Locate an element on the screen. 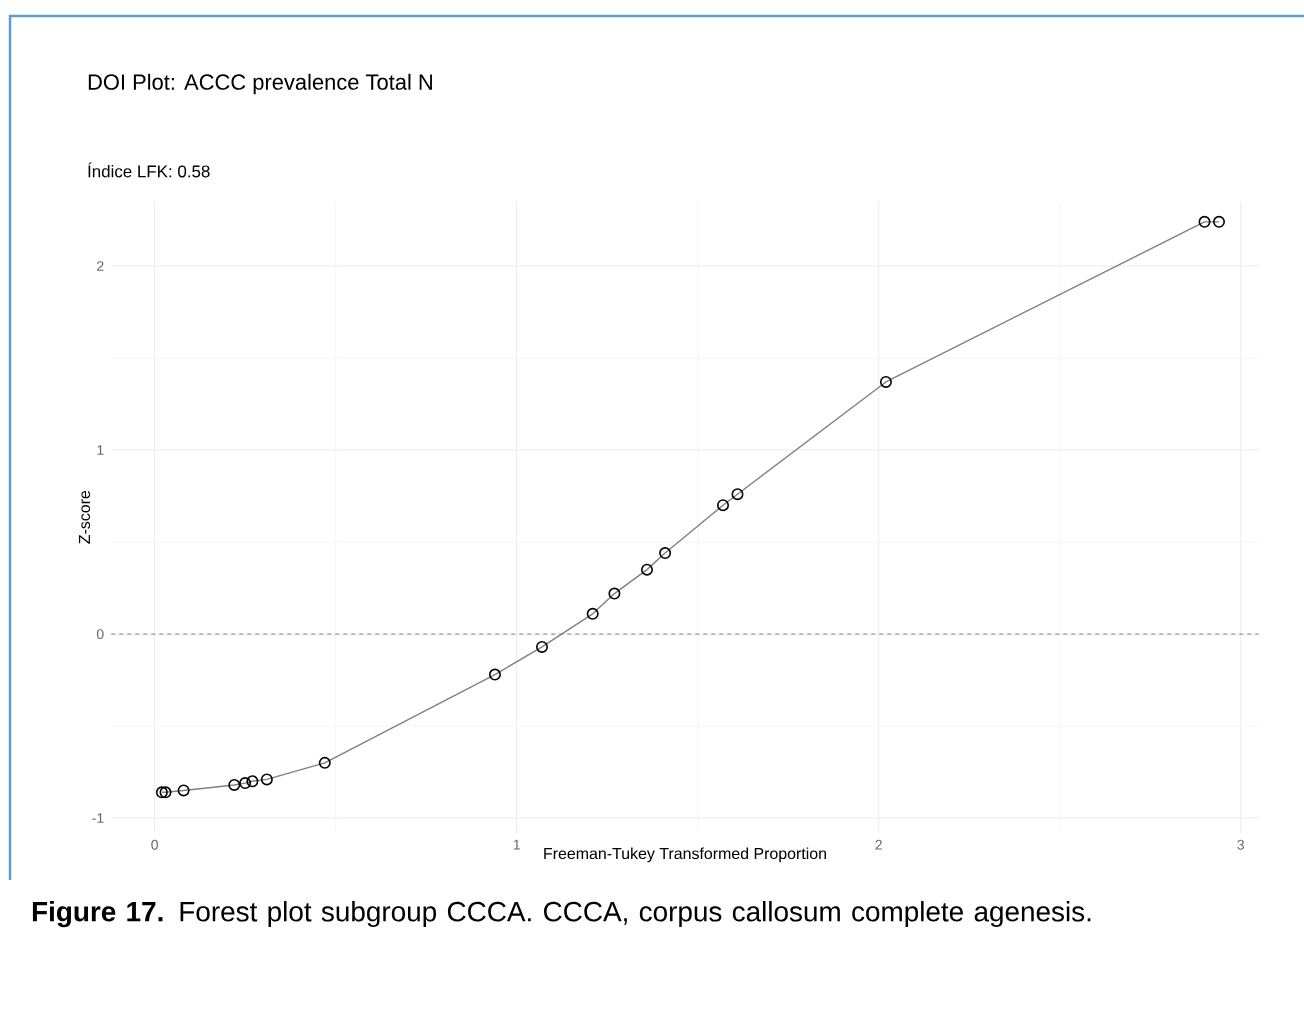 The width and height of the screenshot is (1304, 1020). chart-subtitle: Índice LFK: 0.58 is located at coordinates (149, 170).